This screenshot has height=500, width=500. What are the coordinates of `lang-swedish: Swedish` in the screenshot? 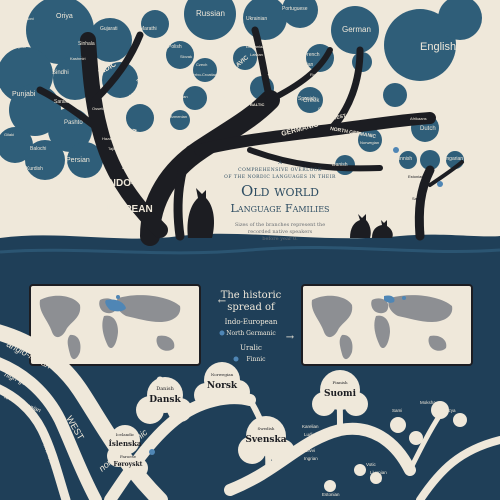 It's located at (371, 159).